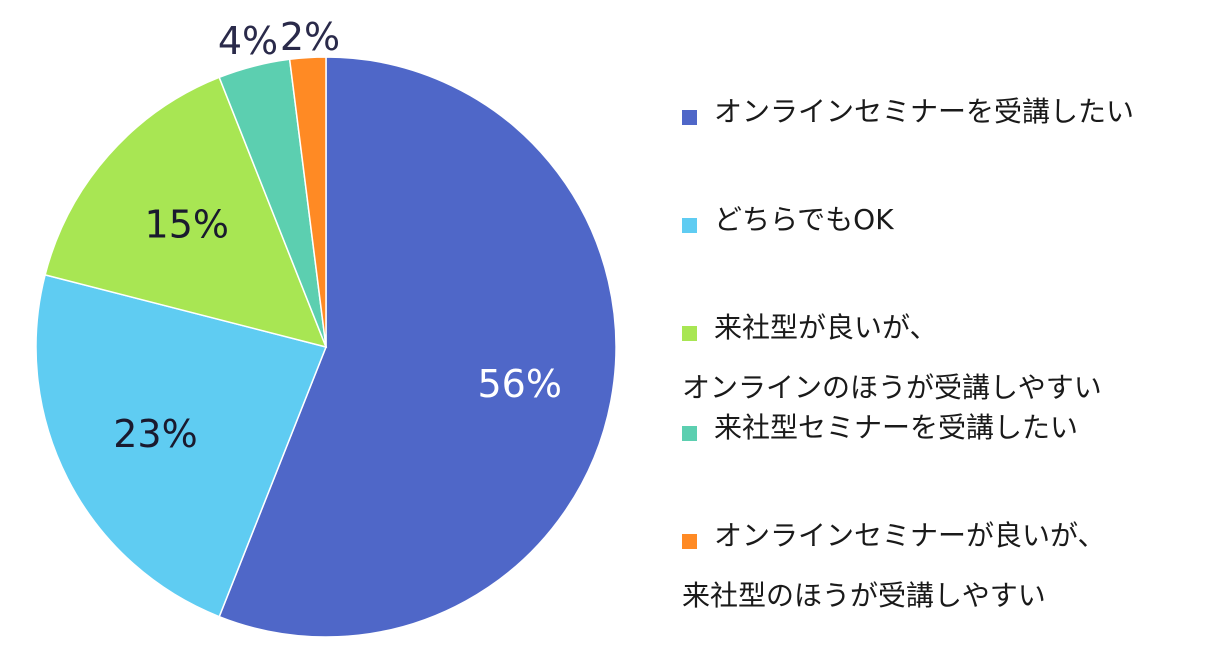  I want to click on legend-label-2: どちらでもOK, so click(804, 220).